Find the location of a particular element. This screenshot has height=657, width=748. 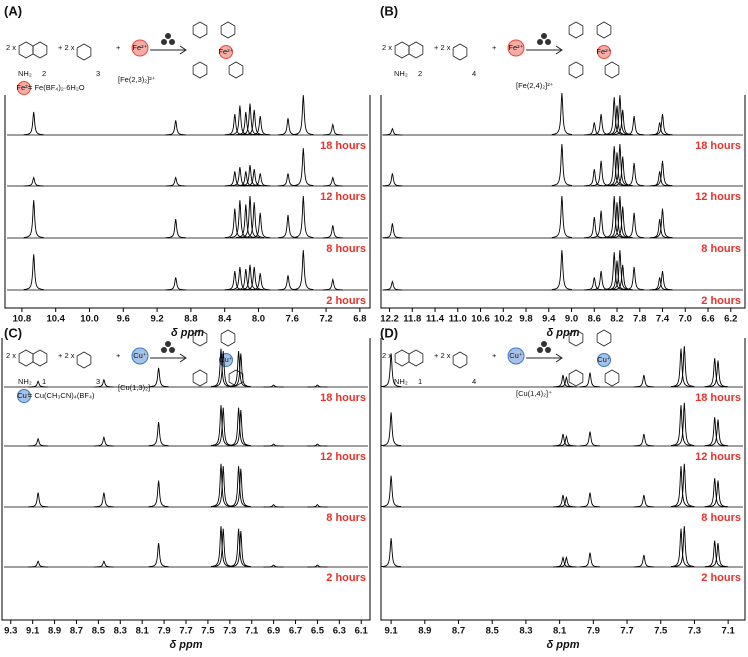

scheme-text: 2 x is located at coordinates (11, 47).